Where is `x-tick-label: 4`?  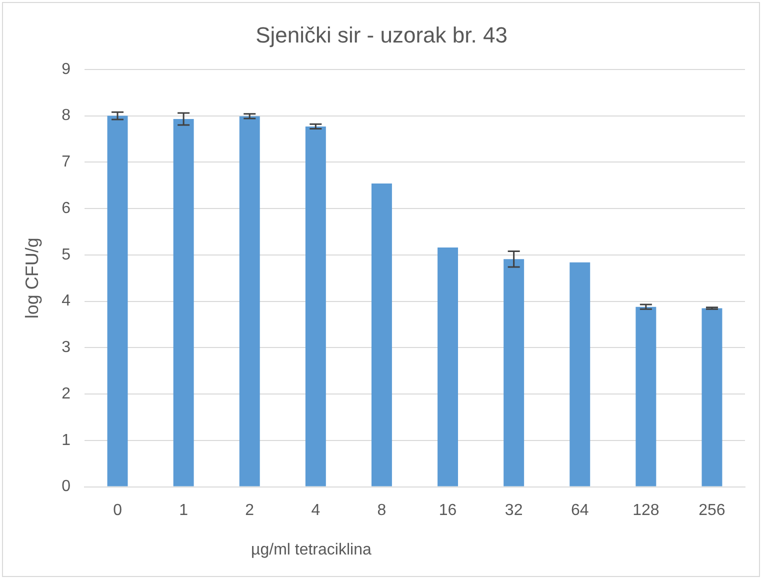 x-tick-label: 4 is located at coordinates (315, 510).